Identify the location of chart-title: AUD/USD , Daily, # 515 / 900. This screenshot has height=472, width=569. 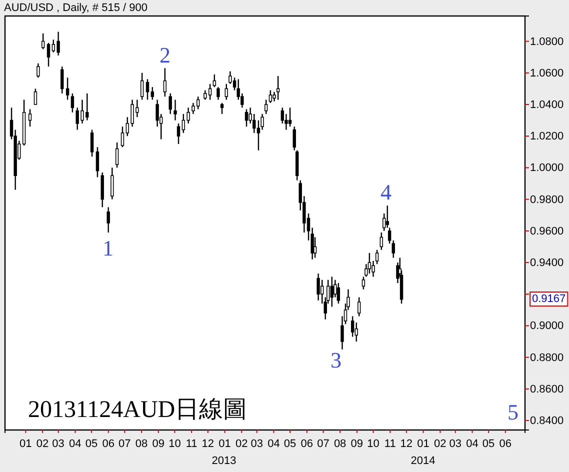
(76, 8).